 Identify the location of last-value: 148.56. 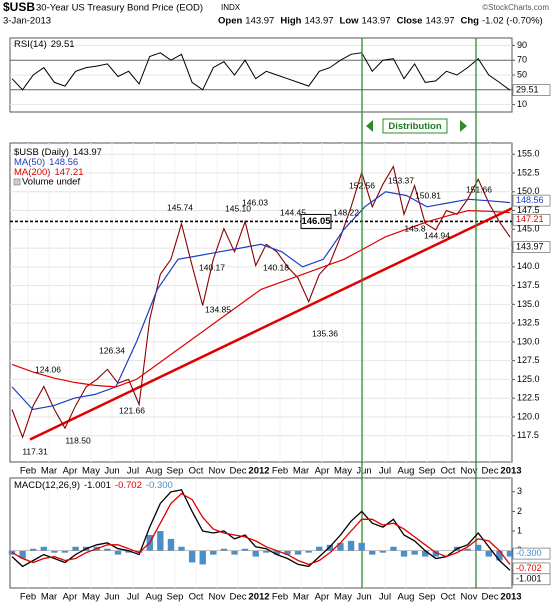
(530, 200).